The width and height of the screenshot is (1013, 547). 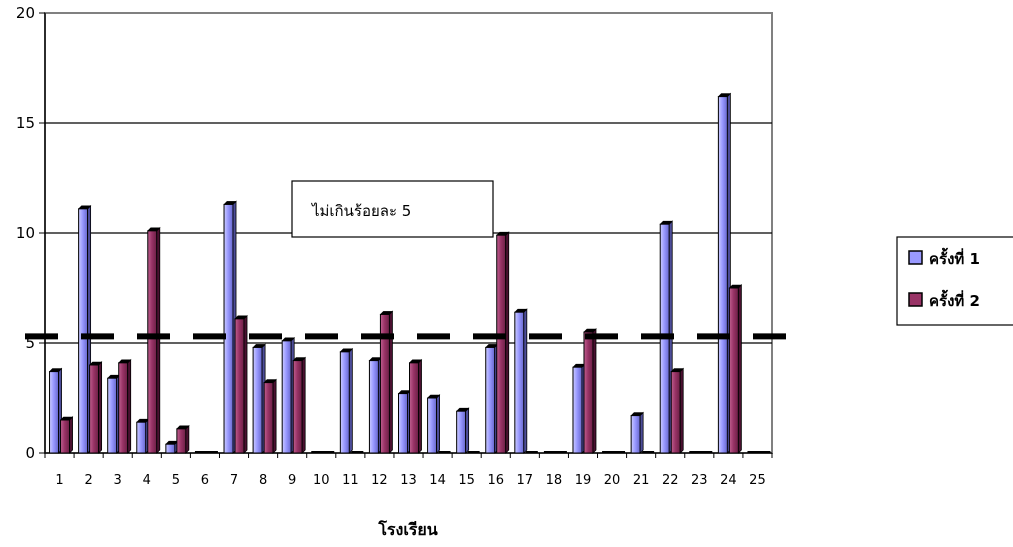 I want to click on bar-s1-cat7, so click(x=230, y=327).